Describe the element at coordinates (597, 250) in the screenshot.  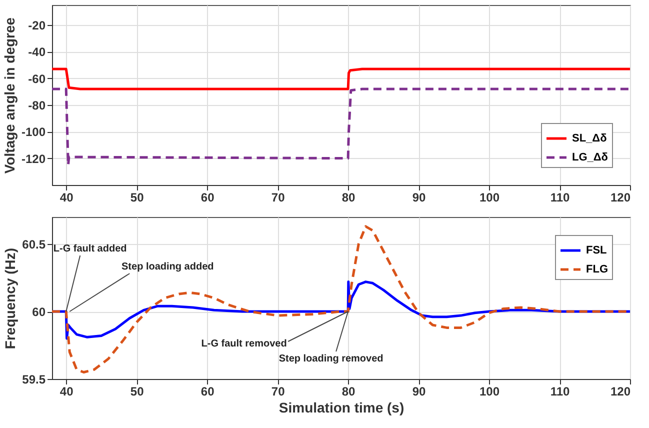
I see `legend-label: FSL` at that location.